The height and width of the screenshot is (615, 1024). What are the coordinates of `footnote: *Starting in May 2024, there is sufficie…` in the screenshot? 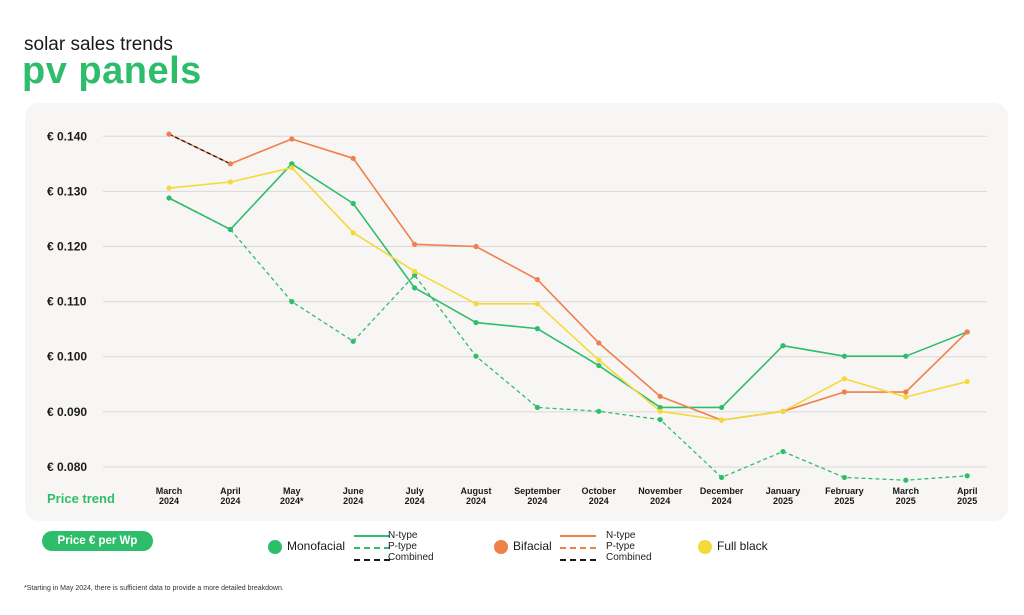 It's located at (154, 588).